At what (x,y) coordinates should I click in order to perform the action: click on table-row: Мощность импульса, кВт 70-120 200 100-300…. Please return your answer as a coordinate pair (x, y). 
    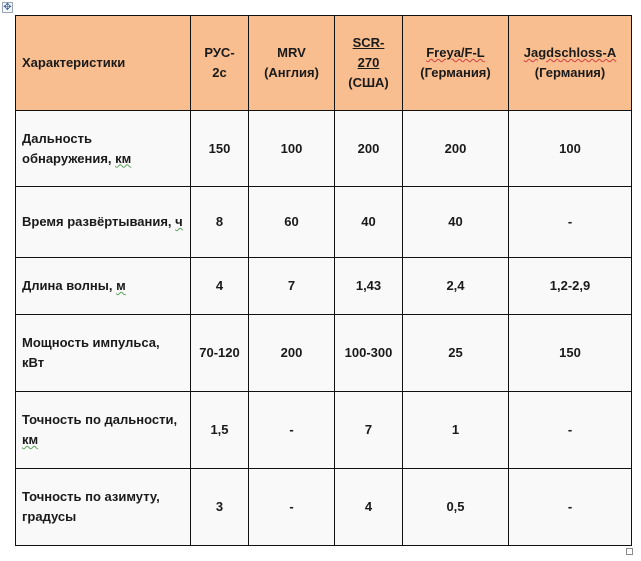
    Looking at the image, I should click on (323, 353).